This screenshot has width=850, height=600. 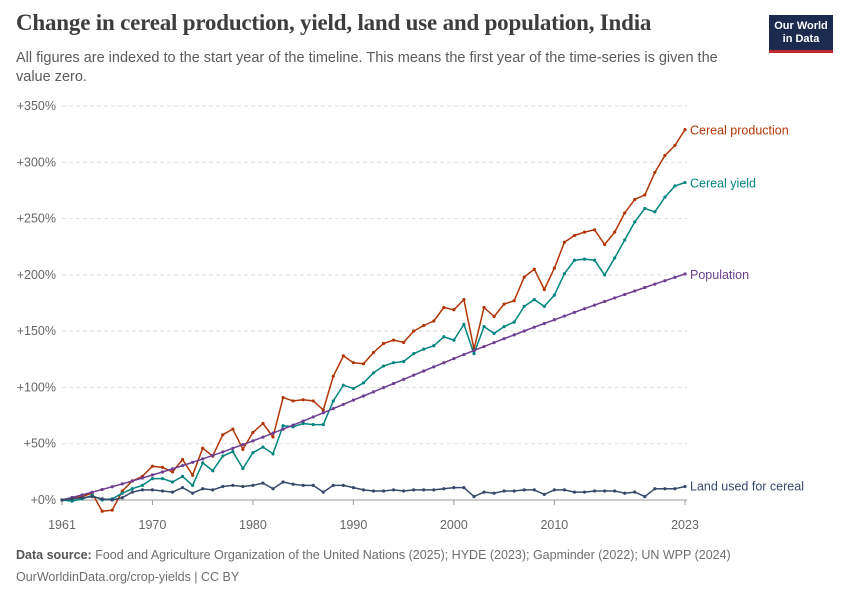 What do you see at coordinates (373, 491) in the screenshot?
I see `series-land-used-for-cereal` at bounding box center [373, 491].